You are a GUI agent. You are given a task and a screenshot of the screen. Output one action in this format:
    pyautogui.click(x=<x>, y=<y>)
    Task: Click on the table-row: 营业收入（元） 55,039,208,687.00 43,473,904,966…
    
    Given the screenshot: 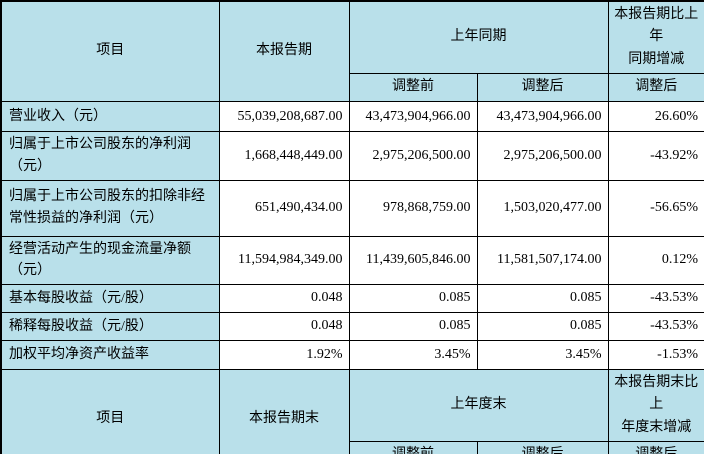 What is the action you would take?
    pyautogui.click(x=352, y=117)
    